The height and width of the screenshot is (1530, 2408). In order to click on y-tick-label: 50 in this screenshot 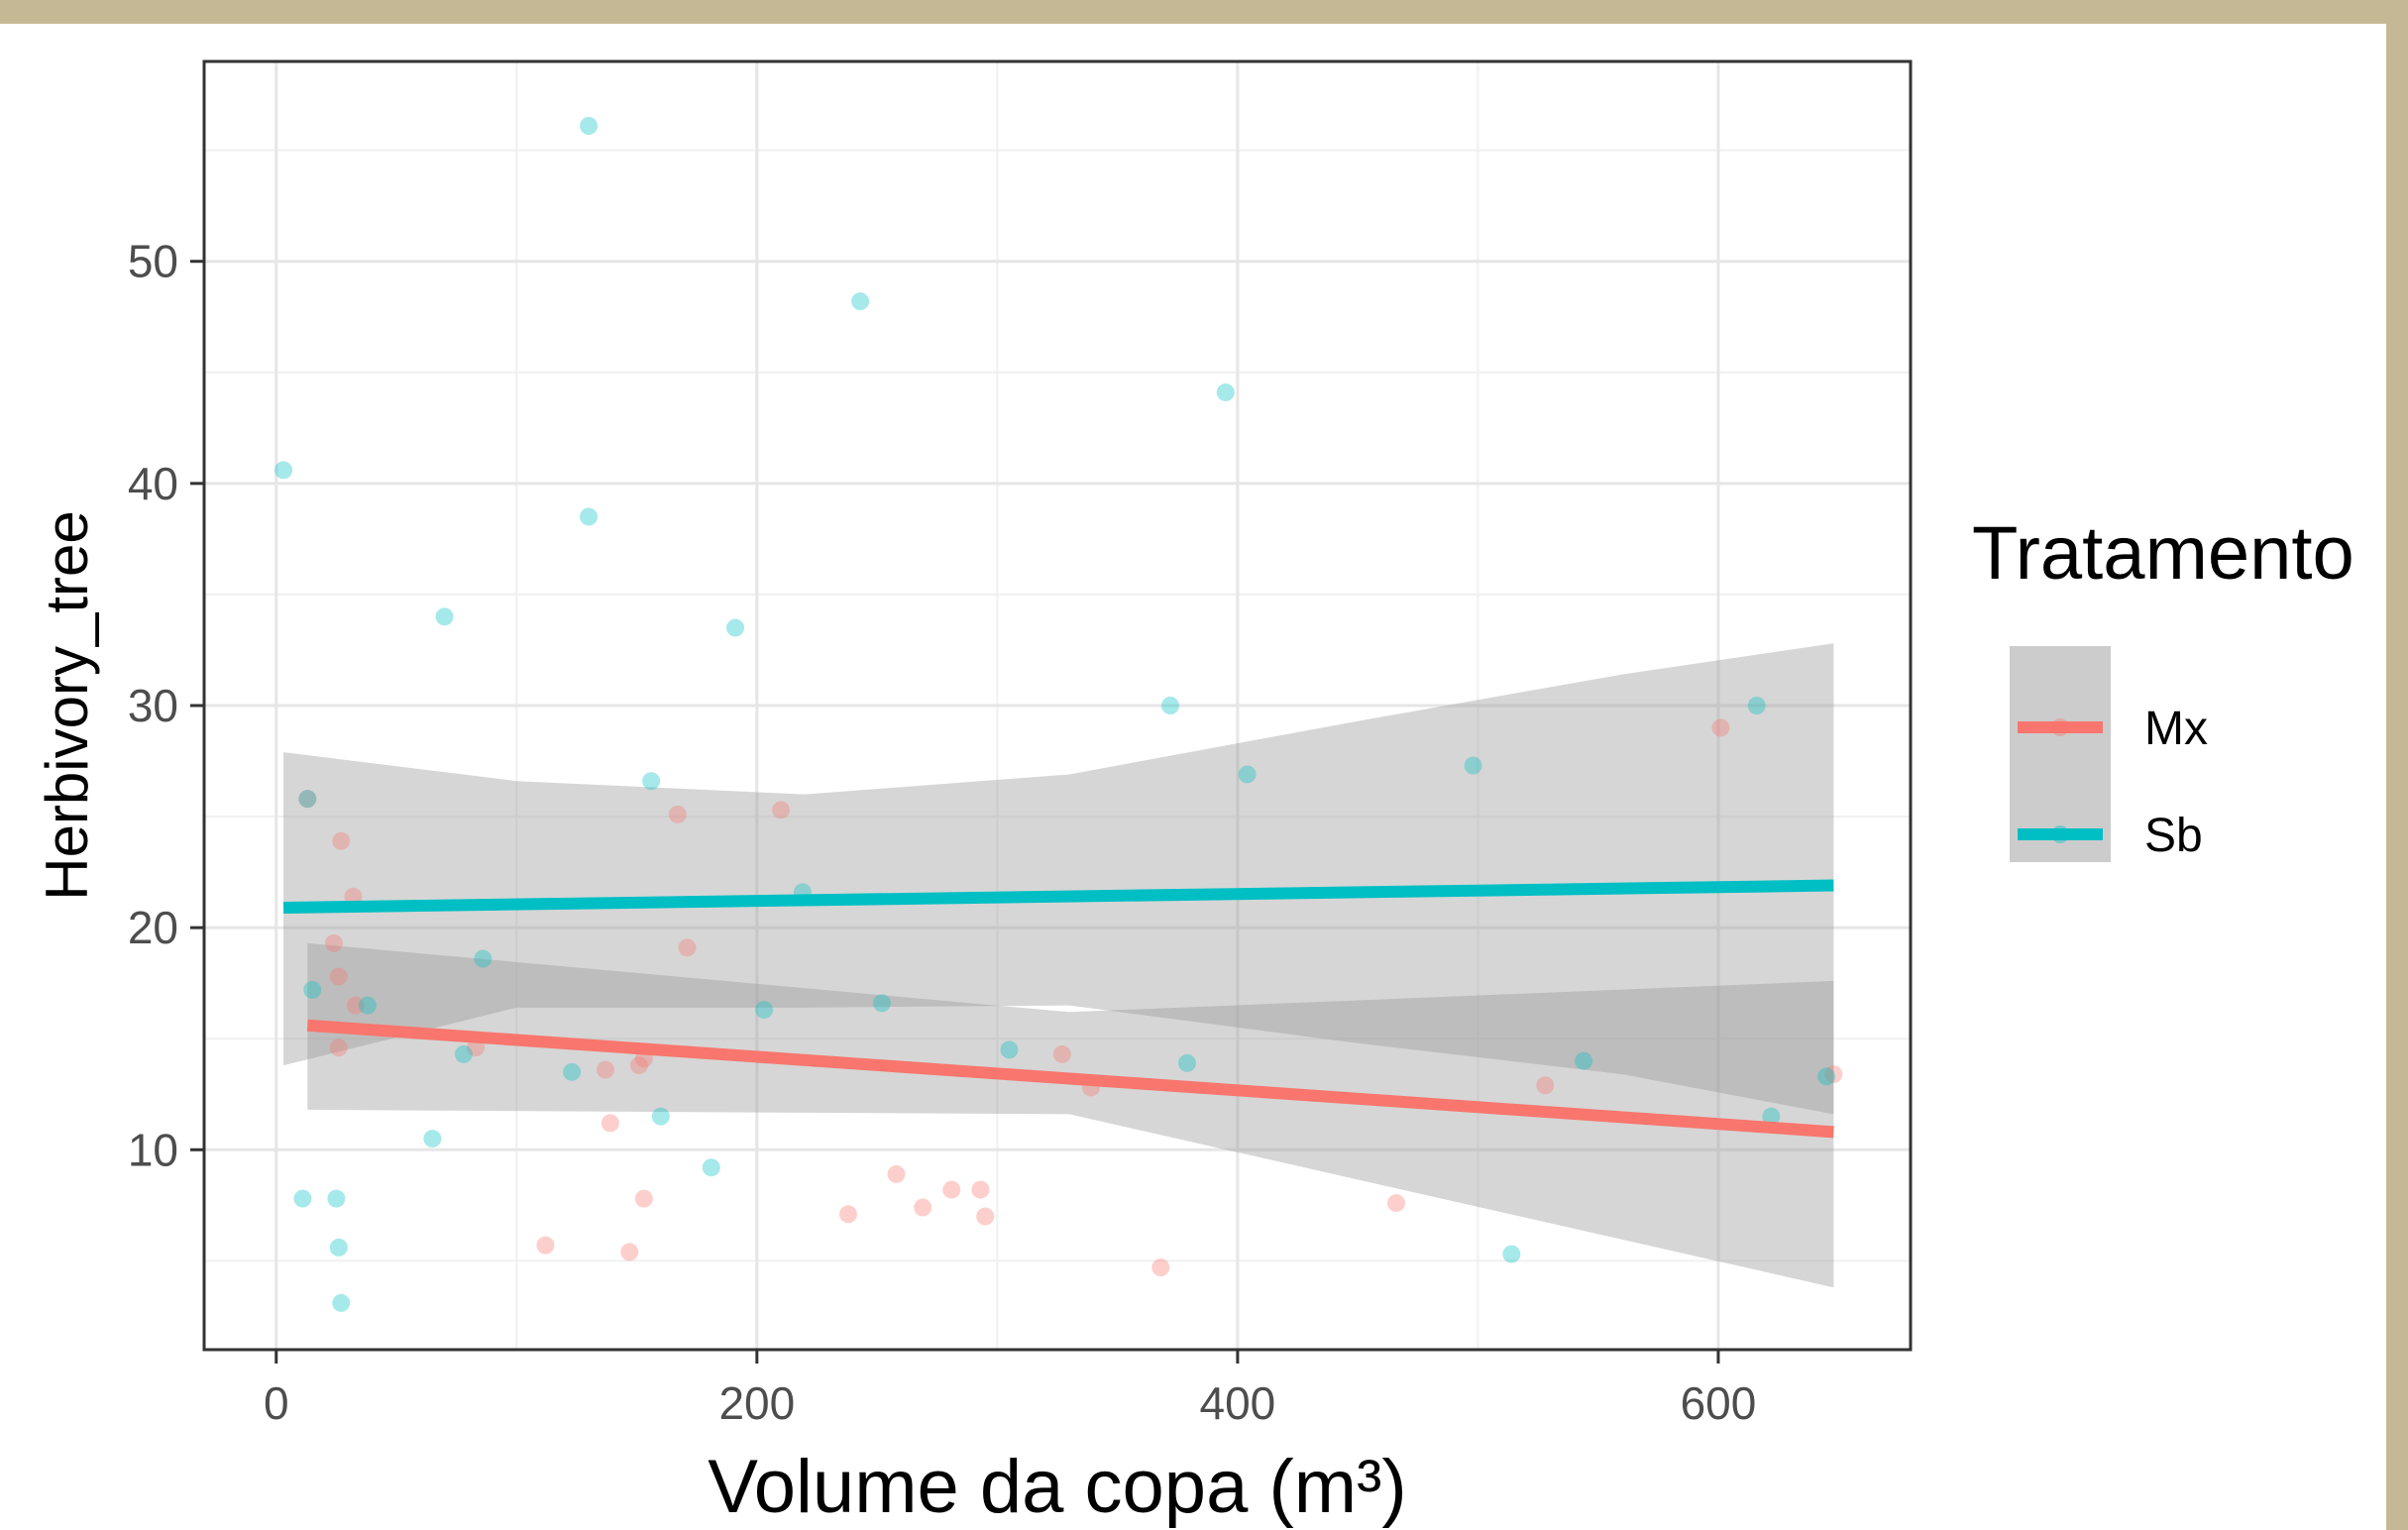, I will do `click(153, 261)`.